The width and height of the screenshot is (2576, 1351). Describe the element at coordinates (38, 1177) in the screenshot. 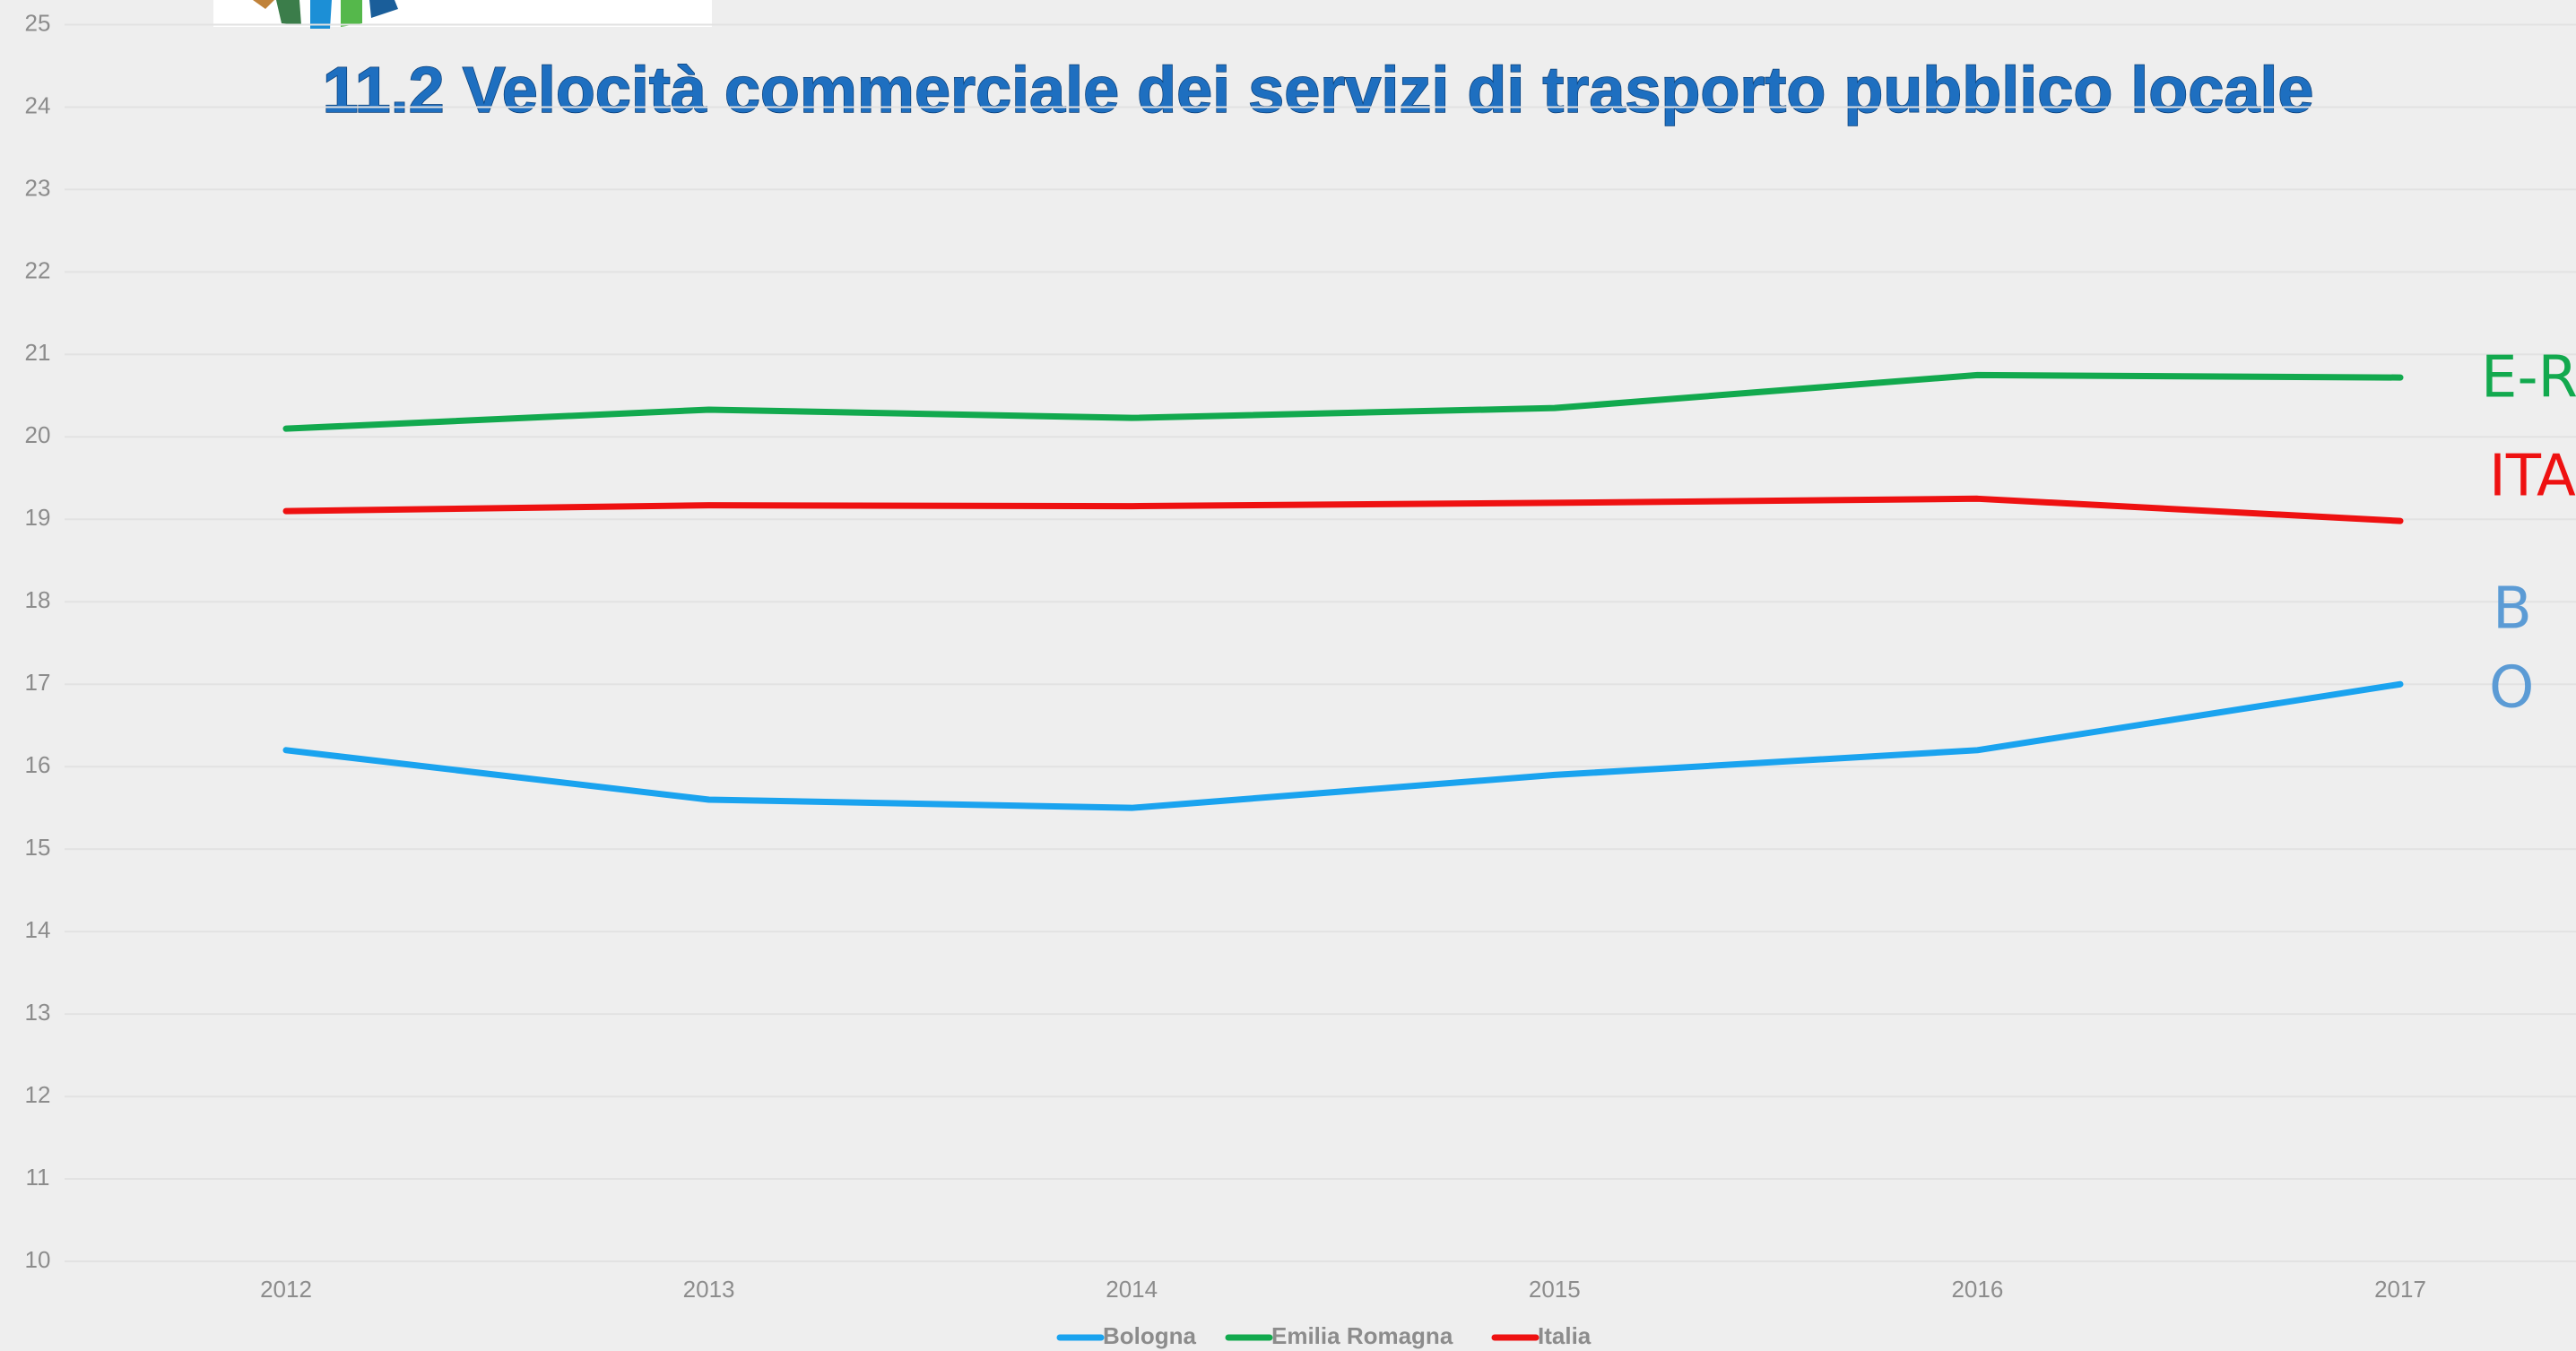

I see `y-tick-label: 11` at that location.